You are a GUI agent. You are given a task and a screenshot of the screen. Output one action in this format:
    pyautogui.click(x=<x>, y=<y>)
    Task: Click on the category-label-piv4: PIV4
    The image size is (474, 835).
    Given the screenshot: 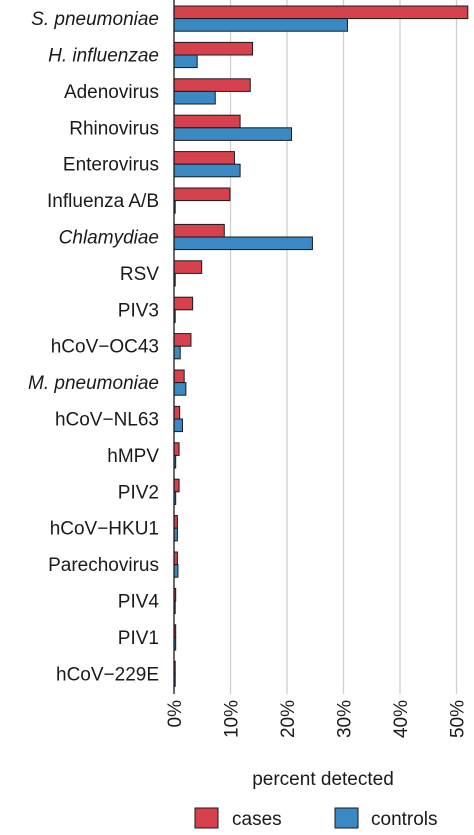 What is the action you would take?
    pyautogui.click(x=139, y=602)
    